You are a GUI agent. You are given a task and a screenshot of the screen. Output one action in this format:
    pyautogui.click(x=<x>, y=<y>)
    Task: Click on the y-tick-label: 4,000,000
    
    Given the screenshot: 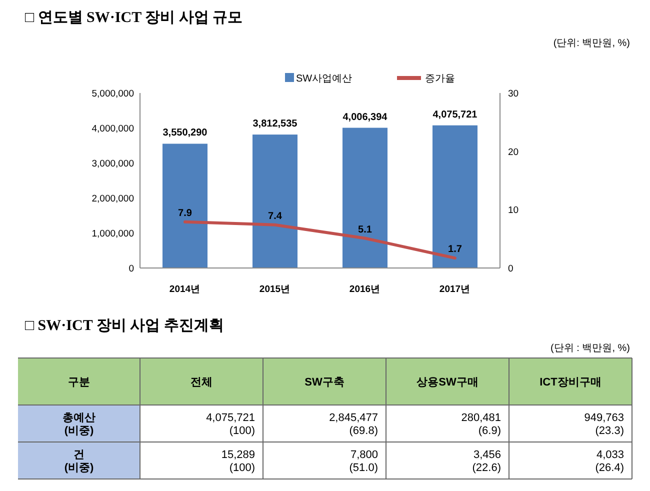 What is the action you would take?
    pyautogui.click(x=113, y=129)
    